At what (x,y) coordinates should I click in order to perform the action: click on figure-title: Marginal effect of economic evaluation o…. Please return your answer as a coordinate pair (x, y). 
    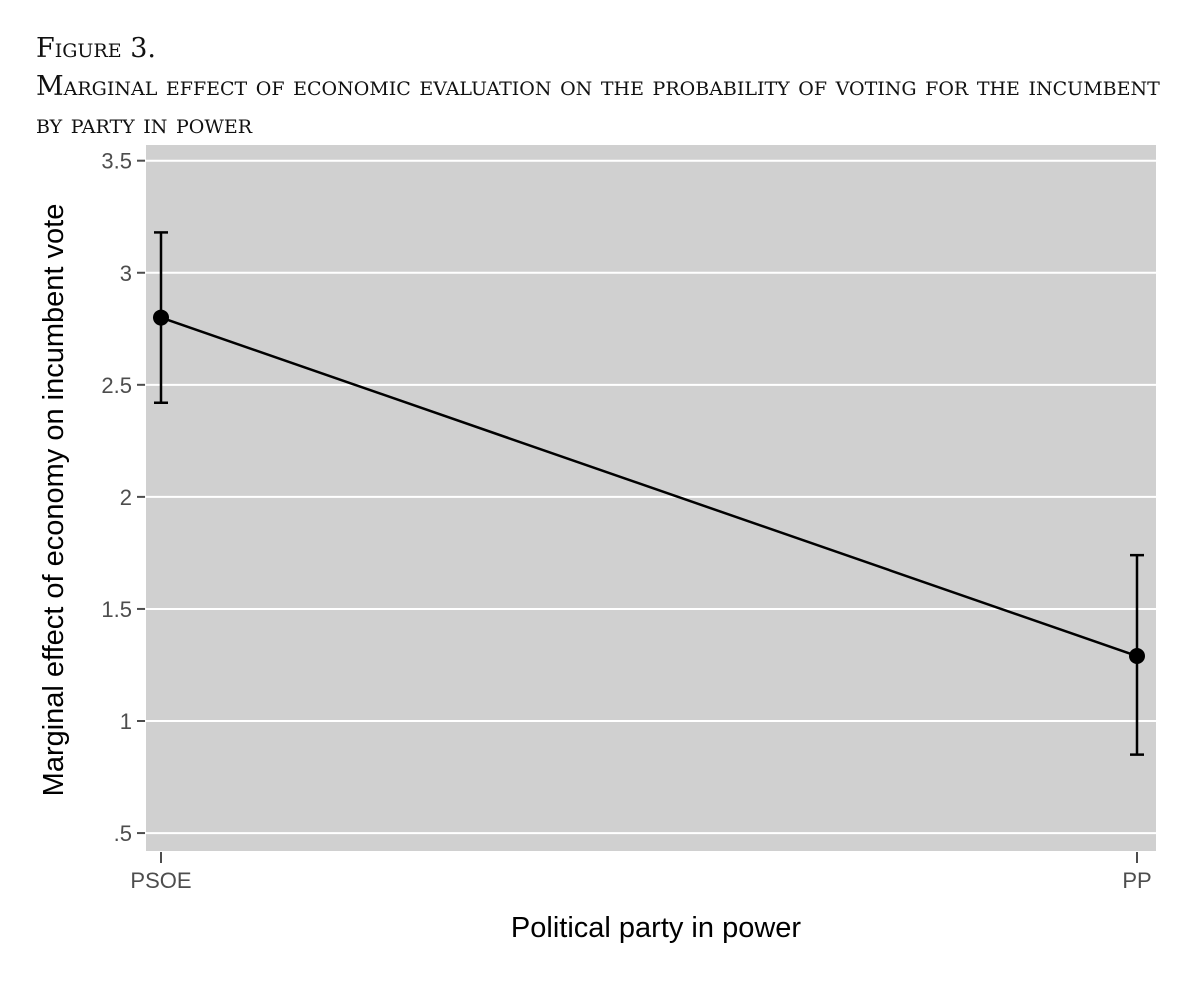
    Looking at the image, I should click on (598, 105).